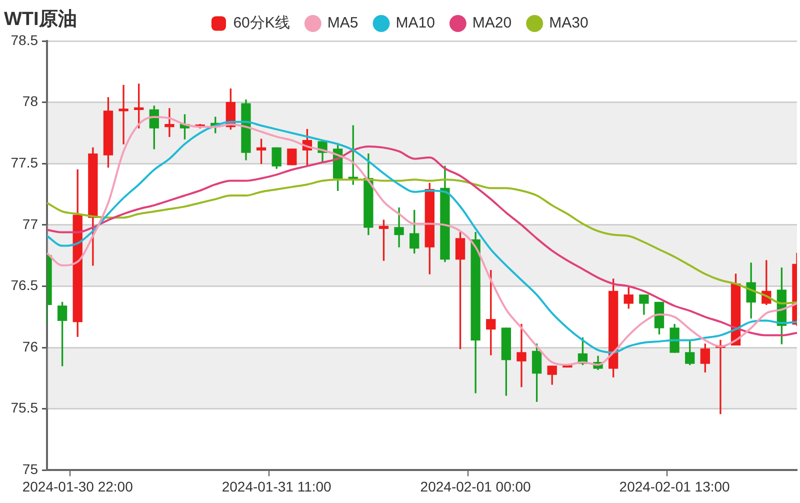 The height and width of the screenshot is (503, 800). What do you see at coordinates (674, 486) in the screenshot?
I see `x-tick-label: 2024-02-01 13:00` at bounding box center [674, 486].